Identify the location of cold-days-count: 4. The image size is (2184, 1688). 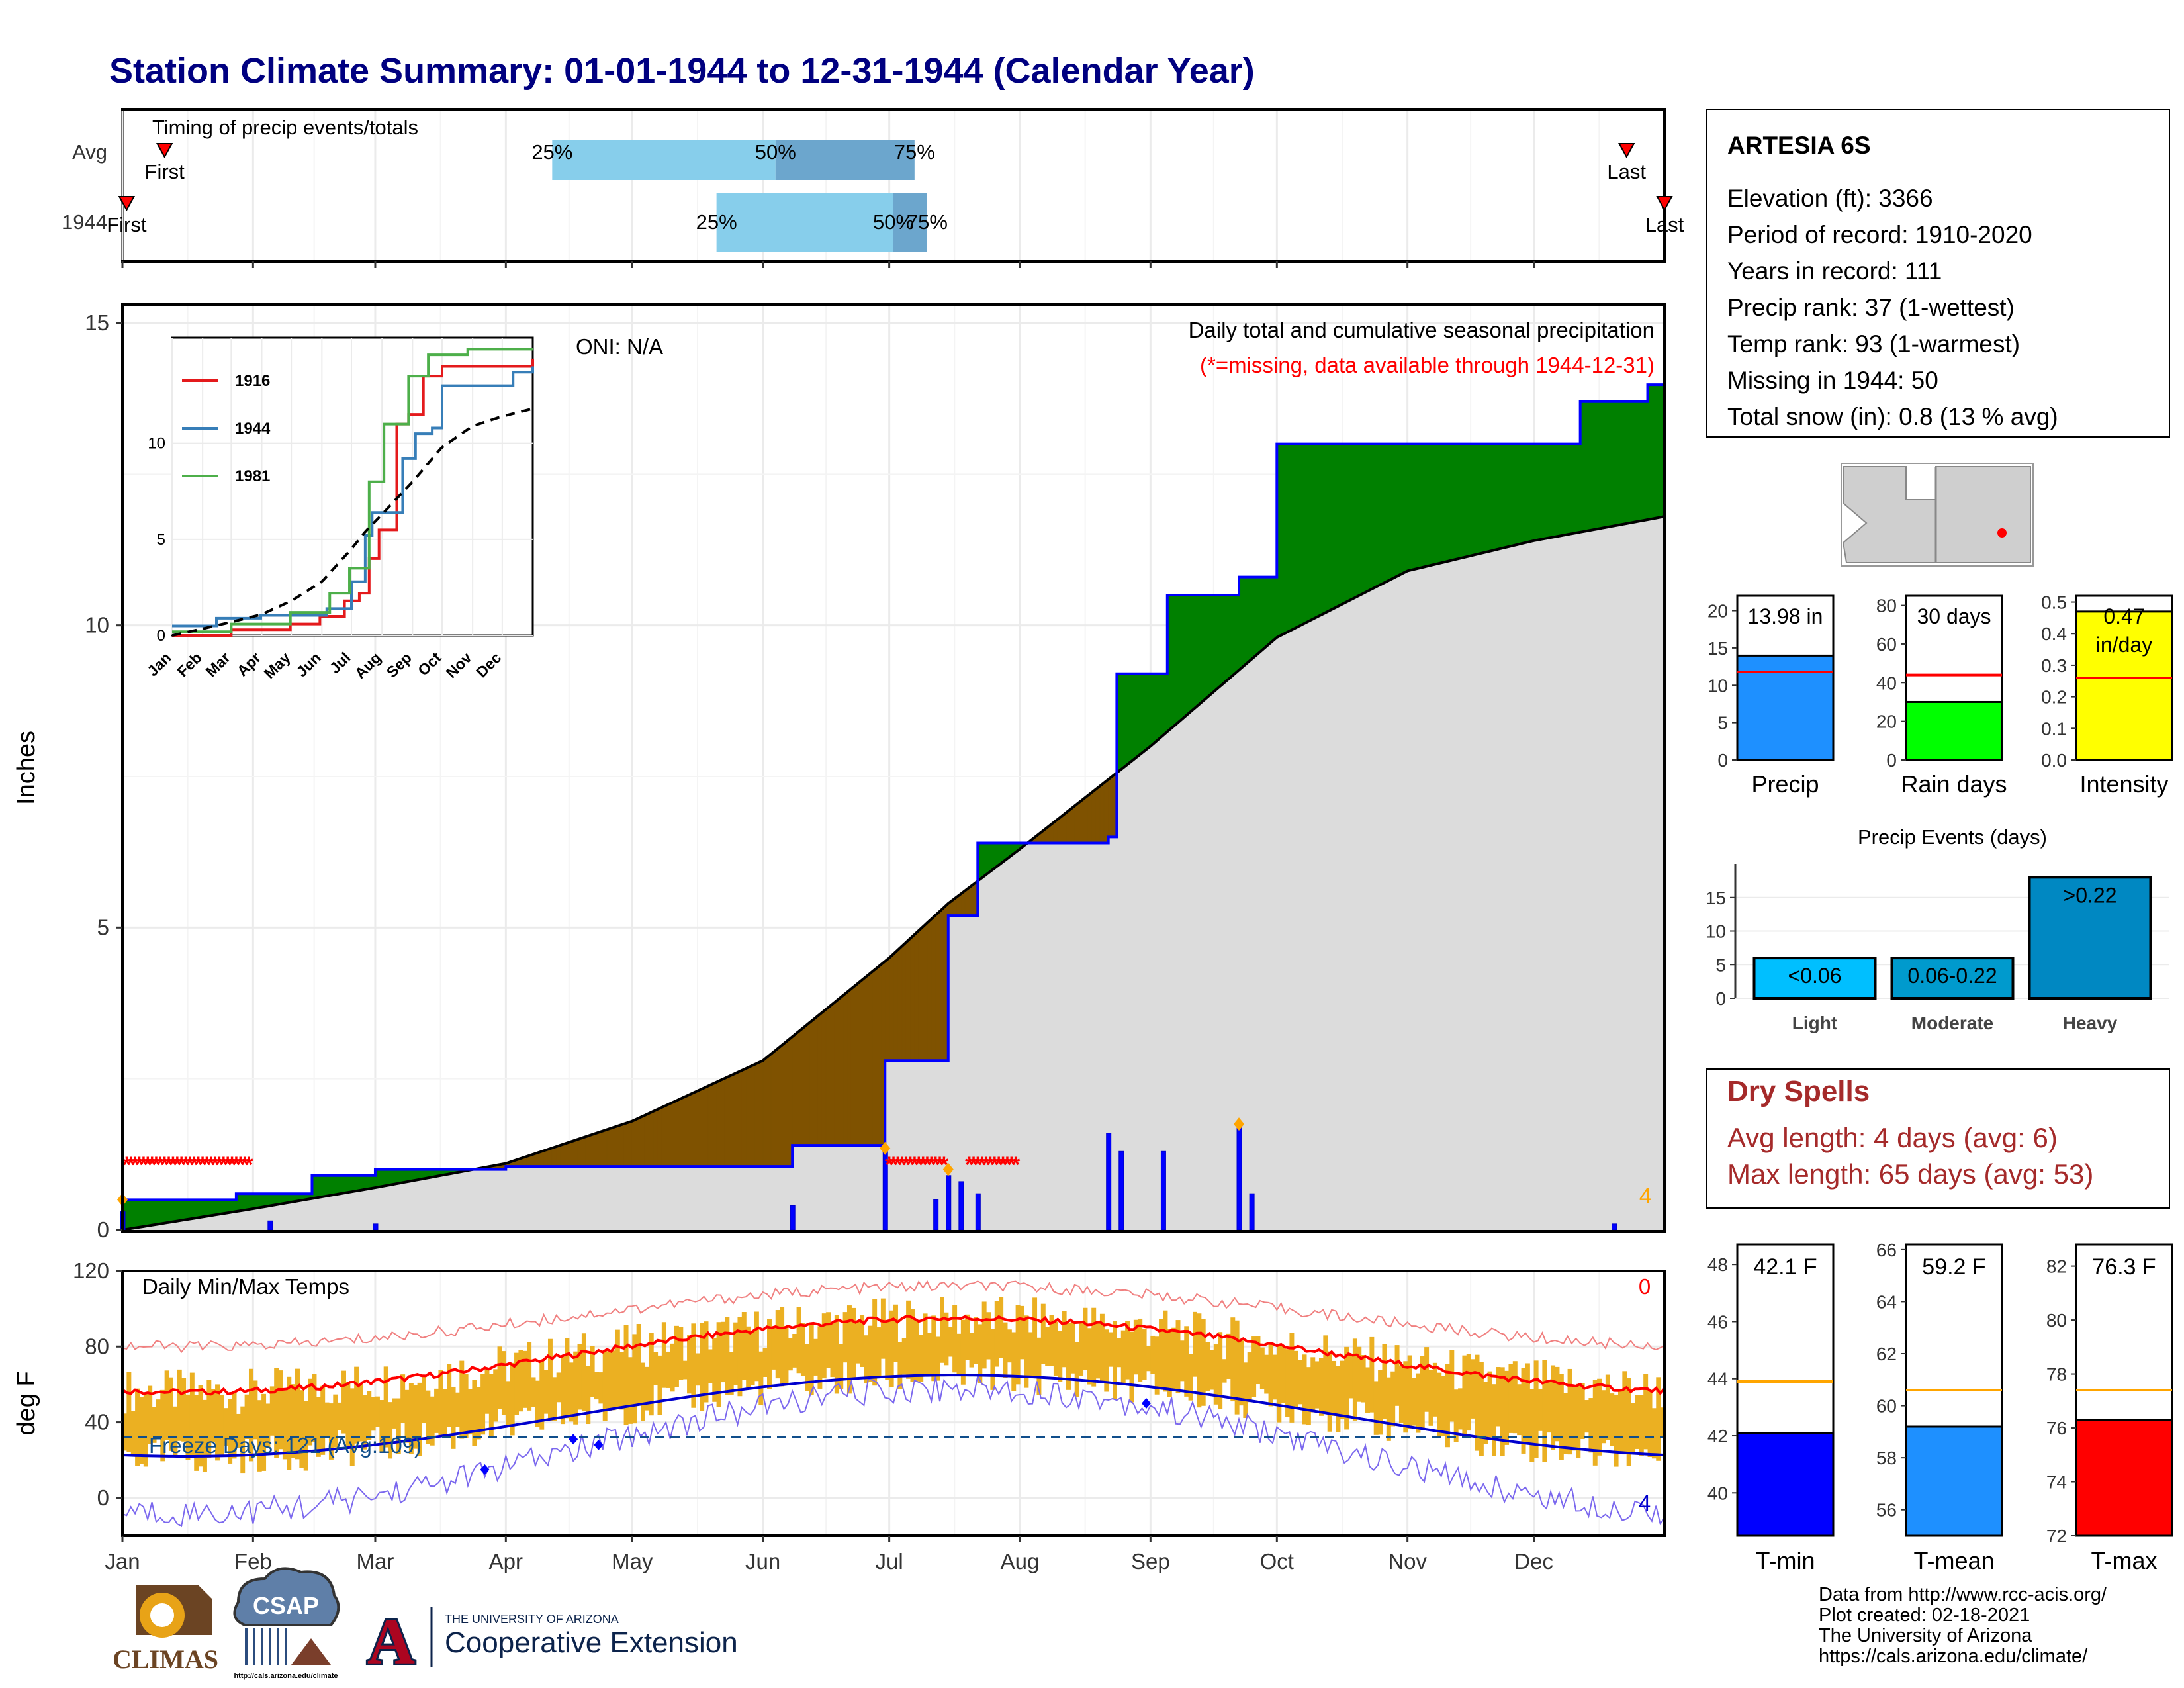
(1645, 1503).